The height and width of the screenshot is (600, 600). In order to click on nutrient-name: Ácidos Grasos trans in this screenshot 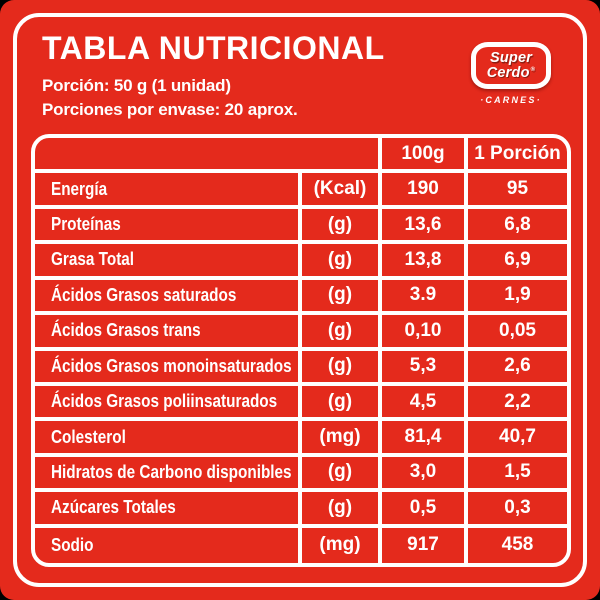, I will do `click(168, 333)`.